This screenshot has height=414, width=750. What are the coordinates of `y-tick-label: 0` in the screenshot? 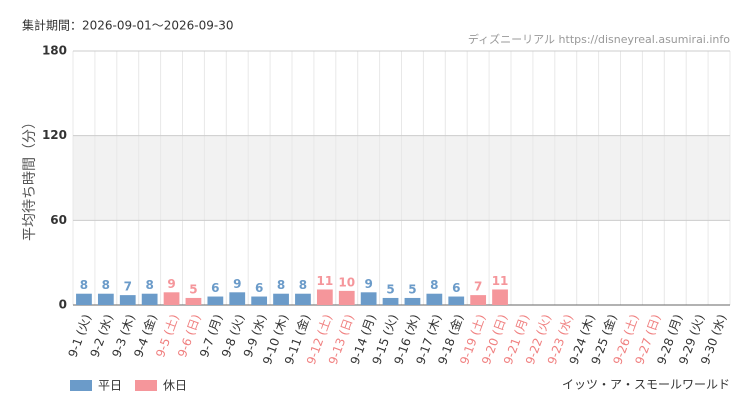 It's located at (63, 305).